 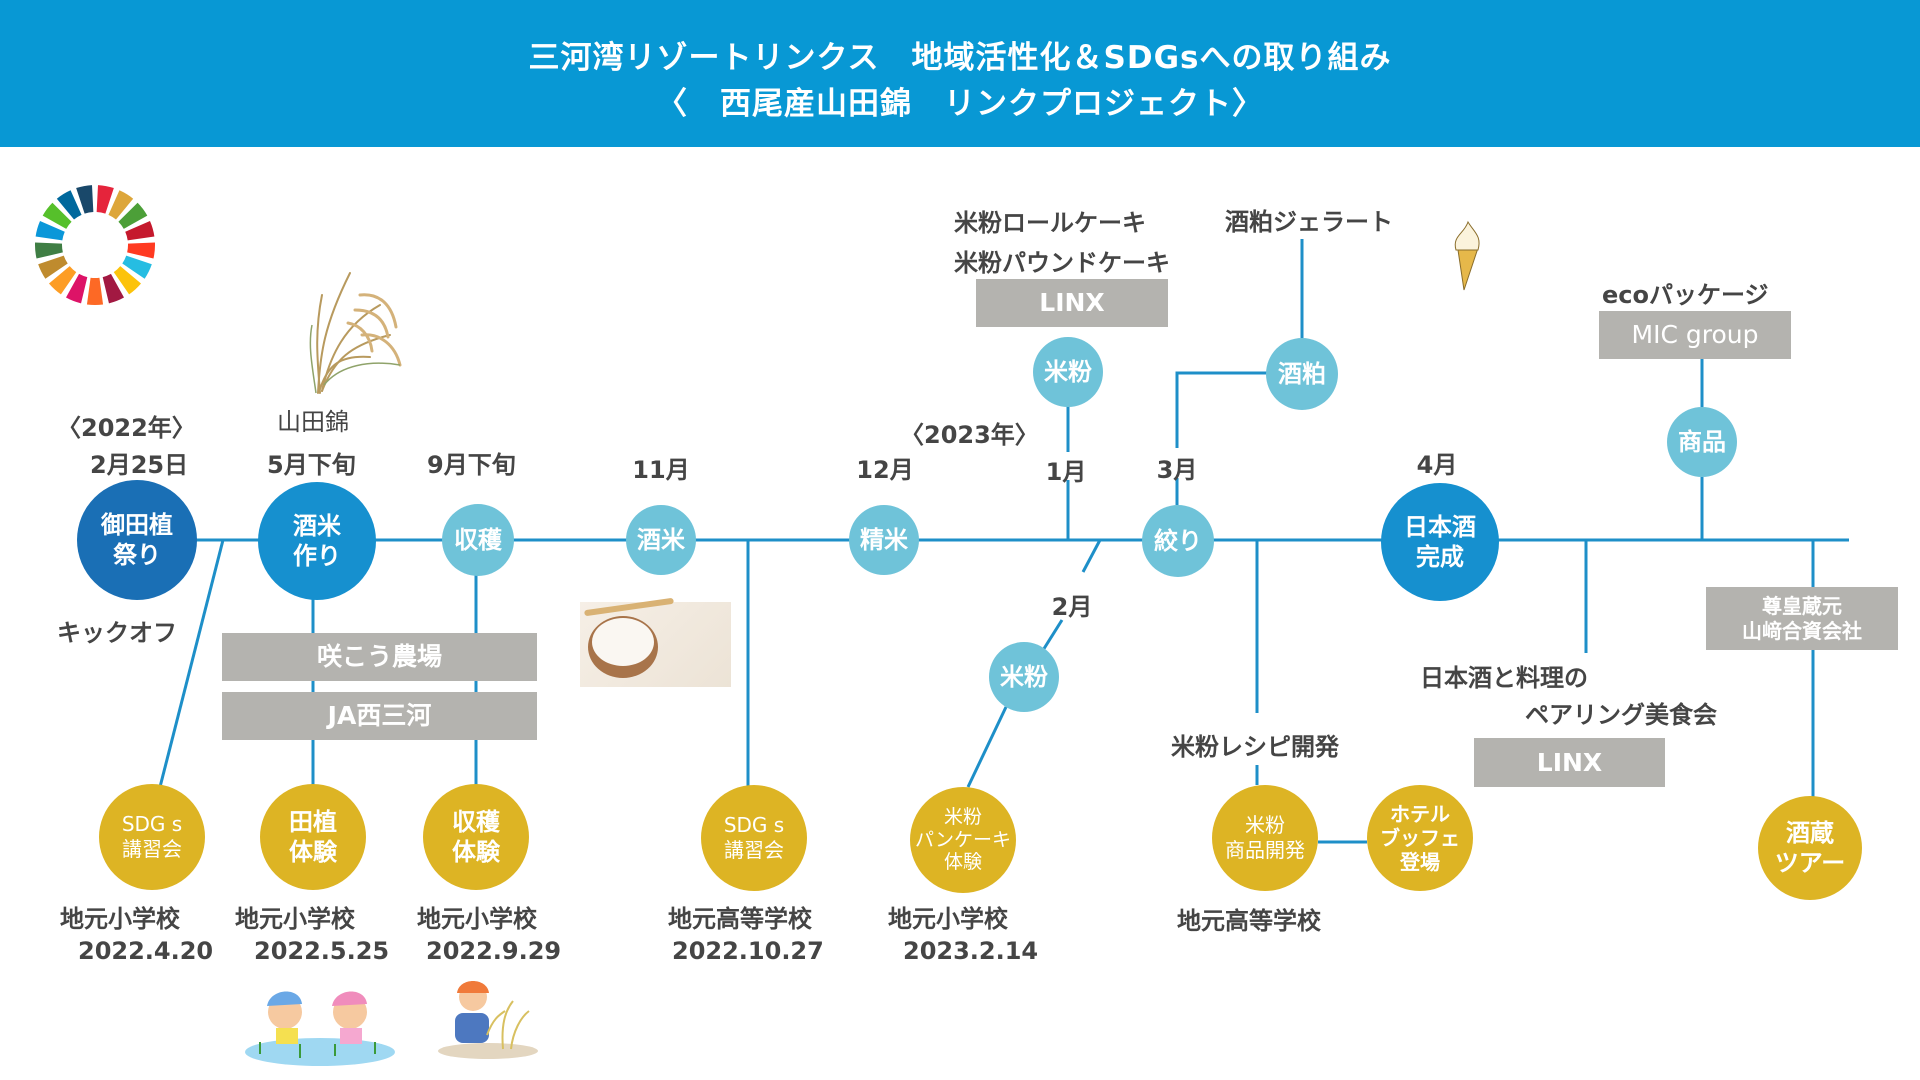 What do you see at coordinates (471, 465) in the screenshot?
I see `date-sep-late: 9月下旬` at bounding box center [471, 465].